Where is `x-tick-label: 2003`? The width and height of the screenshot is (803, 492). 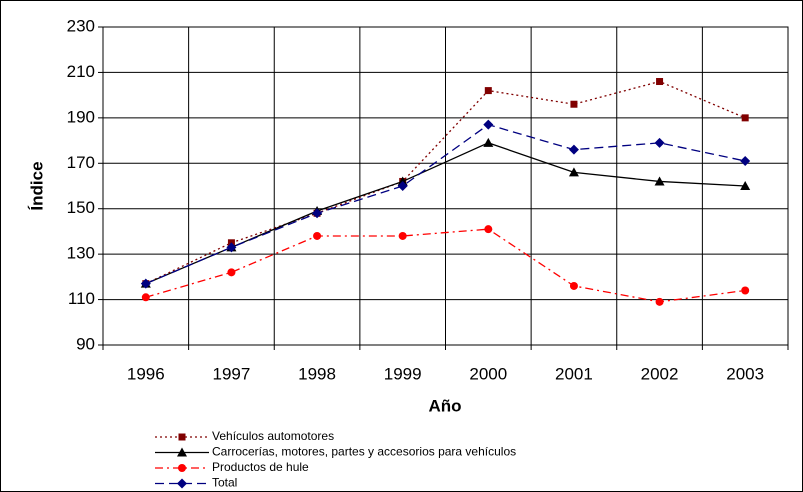
x-tick-label: 2003 is located at coordinates (745, 373).